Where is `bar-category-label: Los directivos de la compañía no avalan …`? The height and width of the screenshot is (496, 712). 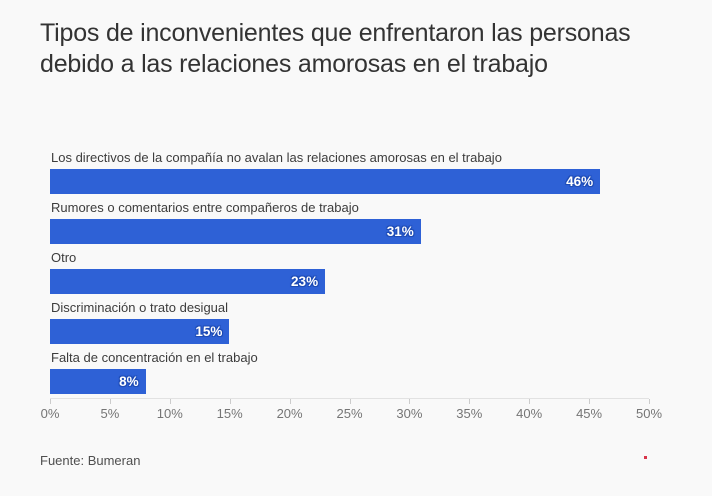
bar-category-label: Los directivos de la compañía no avalan … is located at coordinates (276, 157).